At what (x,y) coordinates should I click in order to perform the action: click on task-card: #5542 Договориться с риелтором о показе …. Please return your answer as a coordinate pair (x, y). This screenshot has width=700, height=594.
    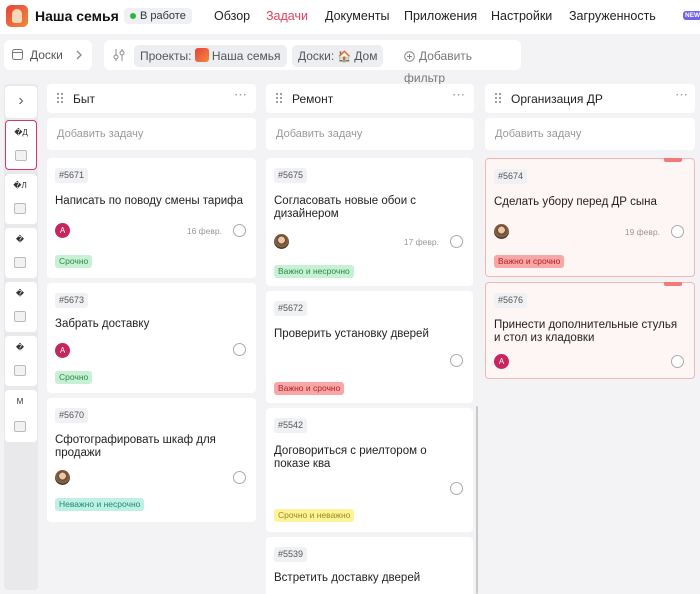
    Looking at the image, I should click on (369, 470).